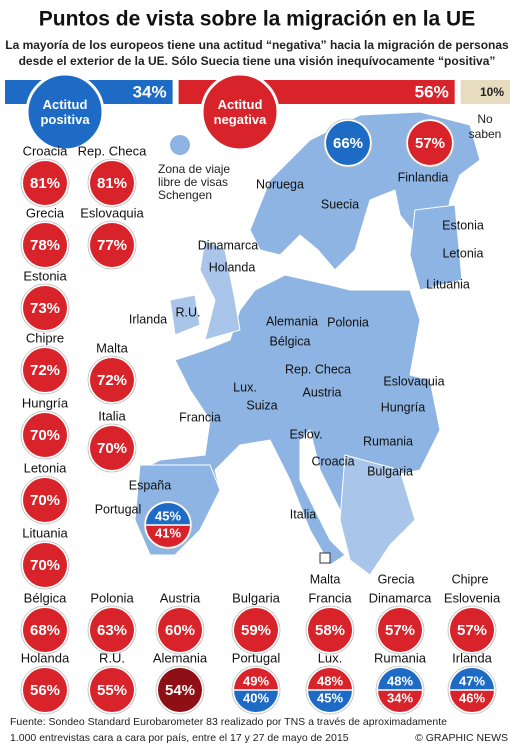 The width and height of the screenshot is (515, 752). What do you see at coordinates (377, 515) in the screenshot?
I see `balkans` at bounding box center [377, 515].